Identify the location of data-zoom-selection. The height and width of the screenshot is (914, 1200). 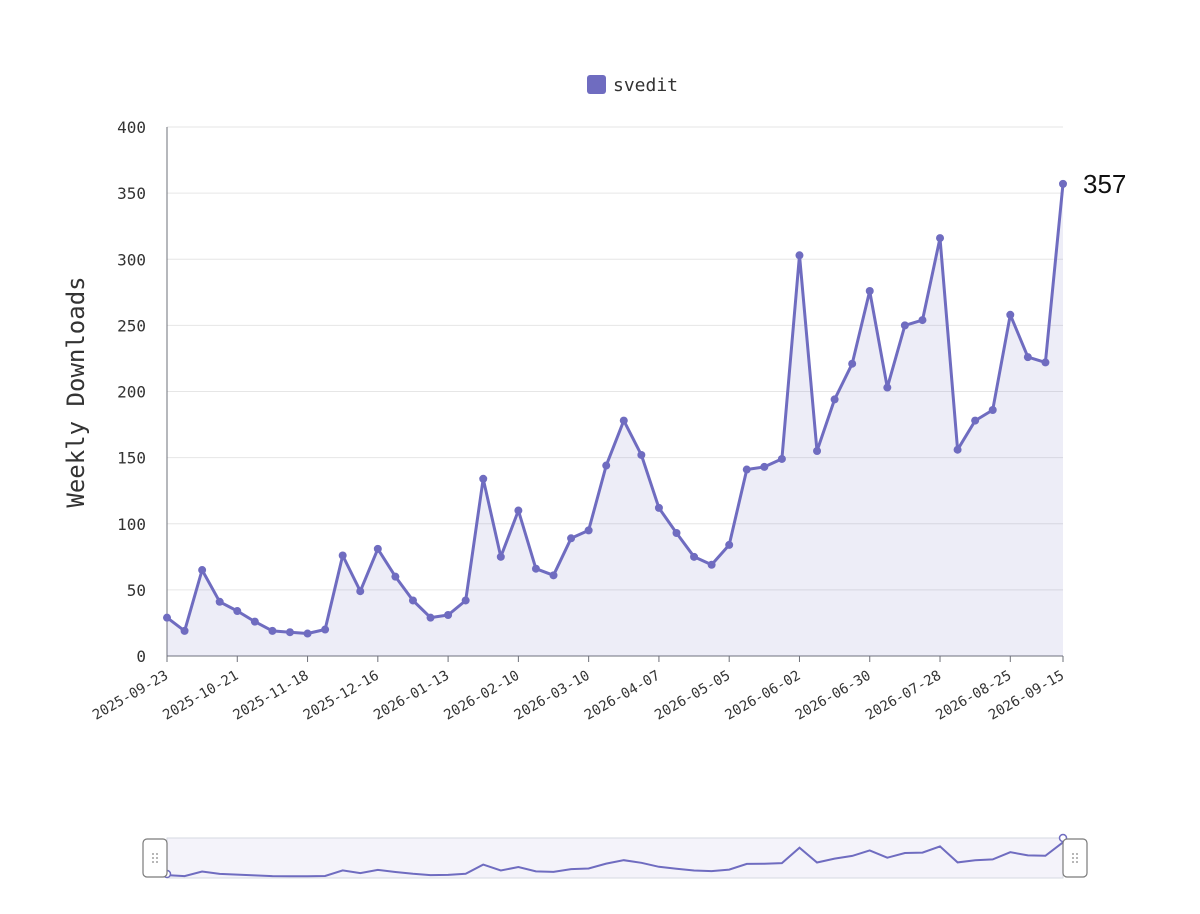
(615, 858).